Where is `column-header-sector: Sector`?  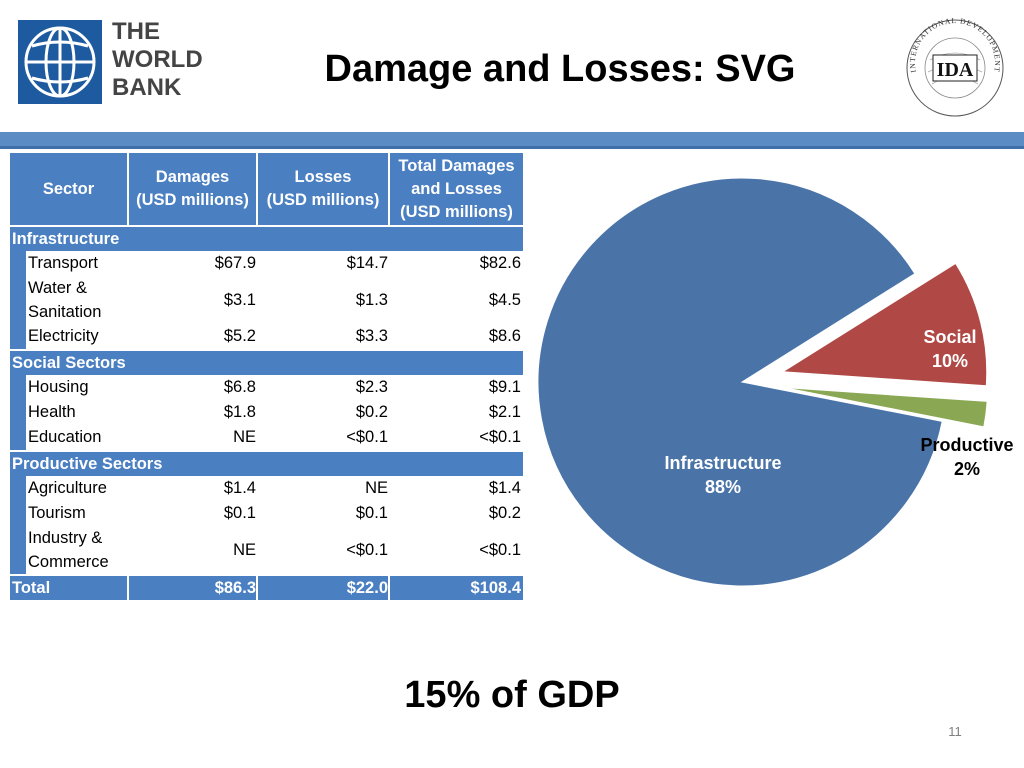
column-header-sector: Sector is located at coordinates (69, 189).